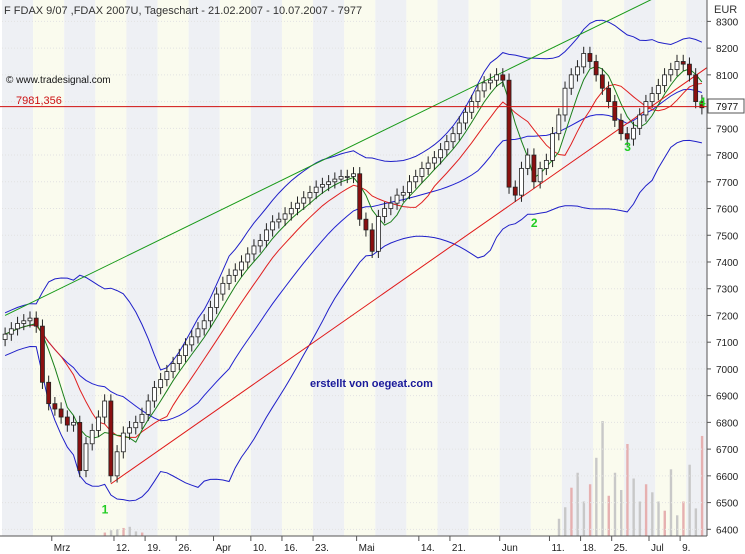 This screenshot has height=554, width=745. I want to click on price-axis-label: 7200, so click(727, 316).